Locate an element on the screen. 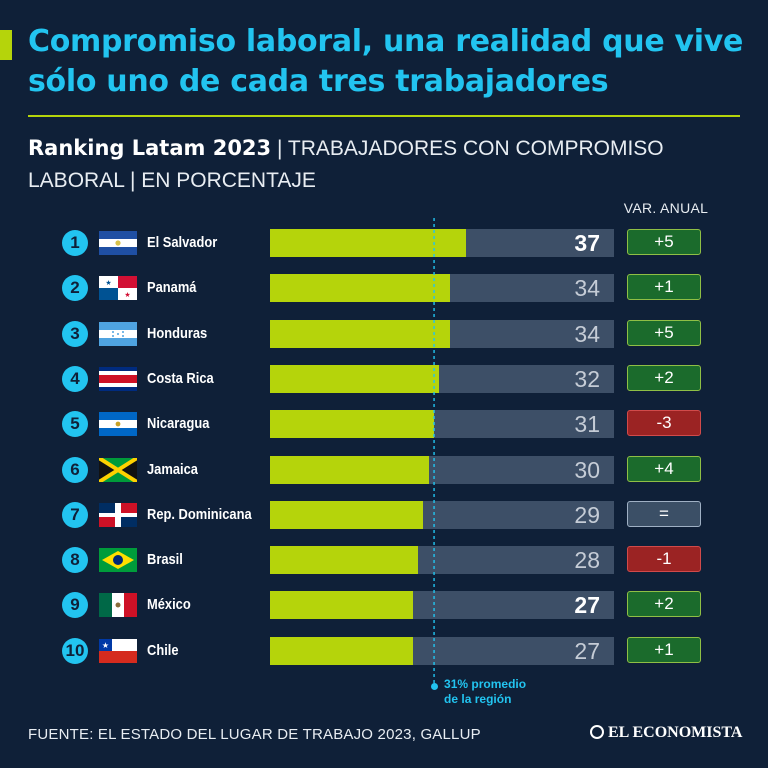  ranking-row-panama: 2 ★ ★ Panamá 34 +1 is located at coordinates (384, 288).